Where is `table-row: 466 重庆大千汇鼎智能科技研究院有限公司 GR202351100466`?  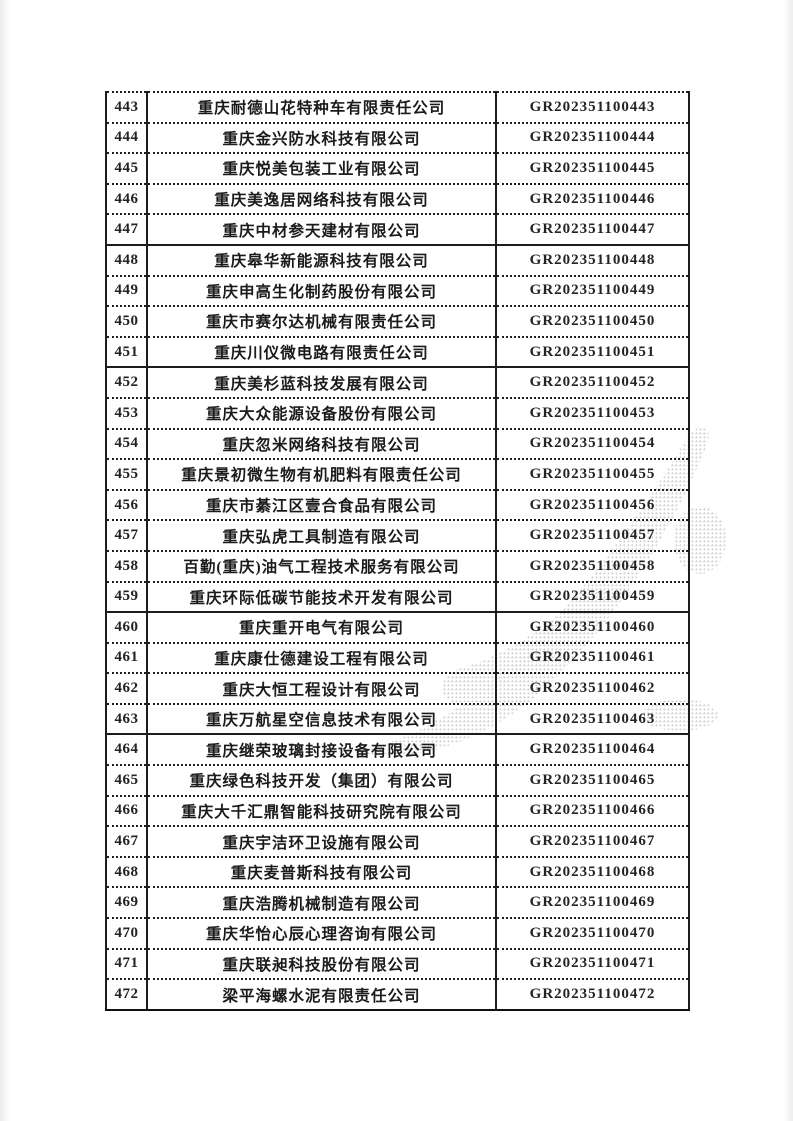 table-row: 466 重庆大千汇鼎智能科技研究院有限公司 GR202351100466 is located at coordinates (397, 811).